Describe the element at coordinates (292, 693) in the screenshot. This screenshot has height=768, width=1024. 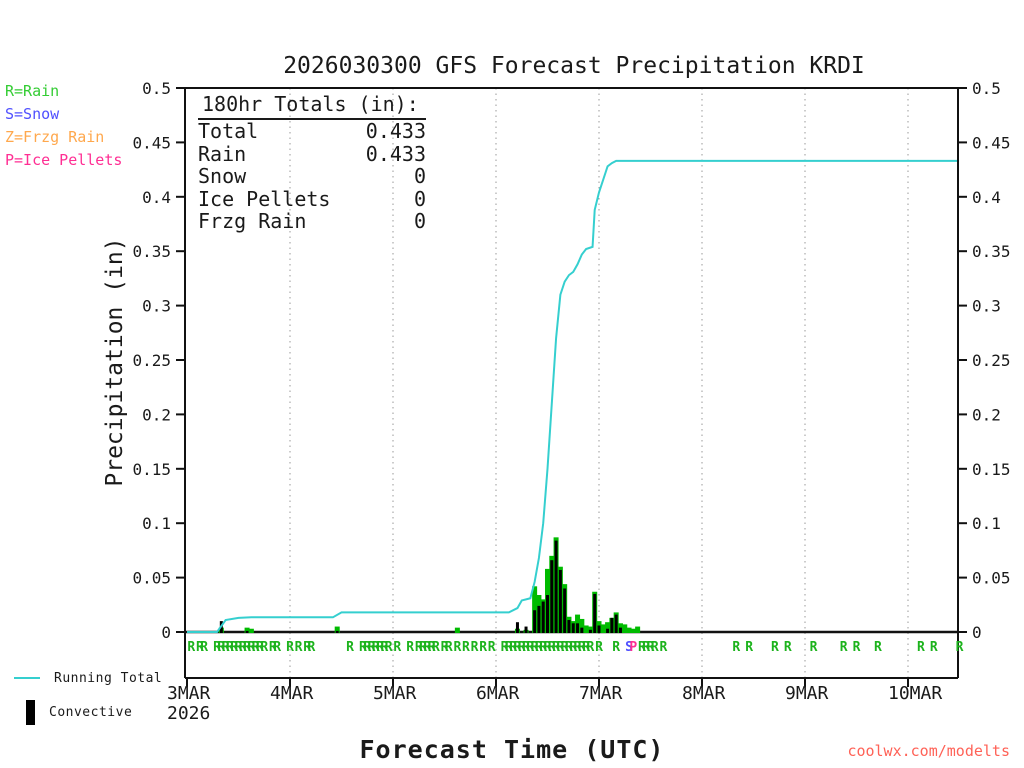
I see `day-label: 4MAR` at that location.